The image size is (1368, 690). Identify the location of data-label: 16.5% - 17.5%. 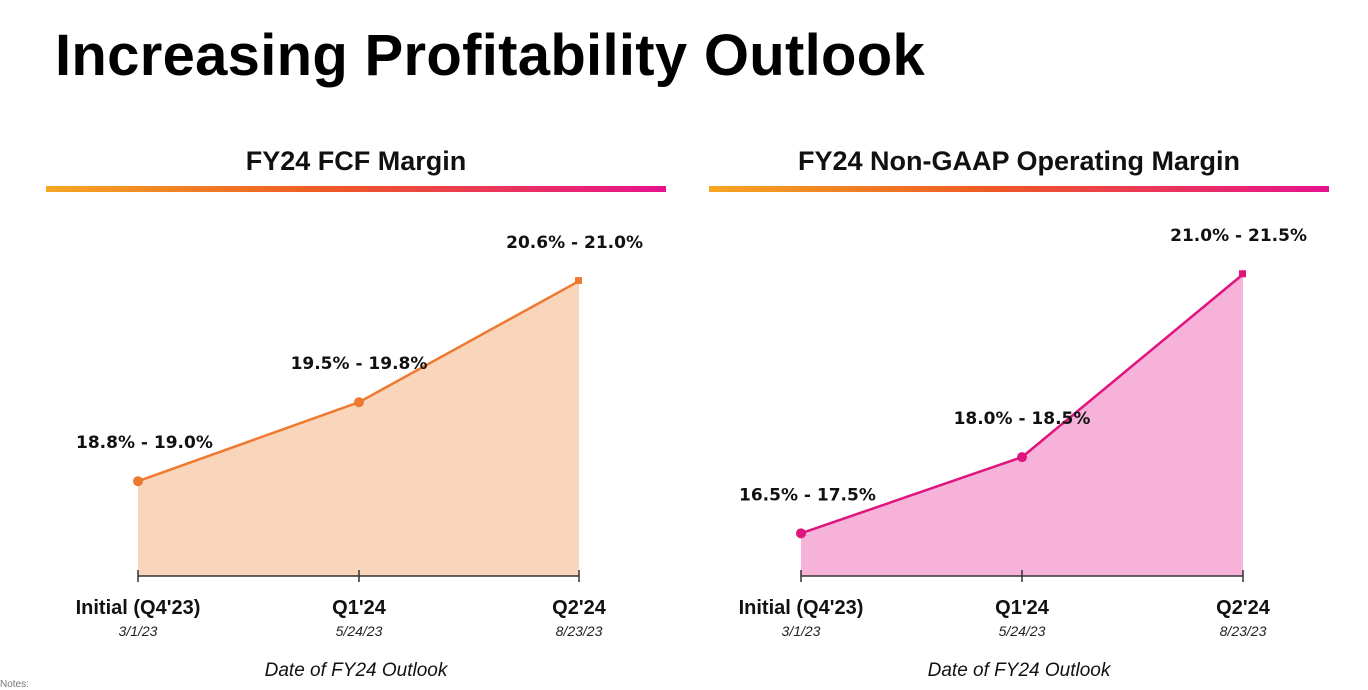
(807, 495).